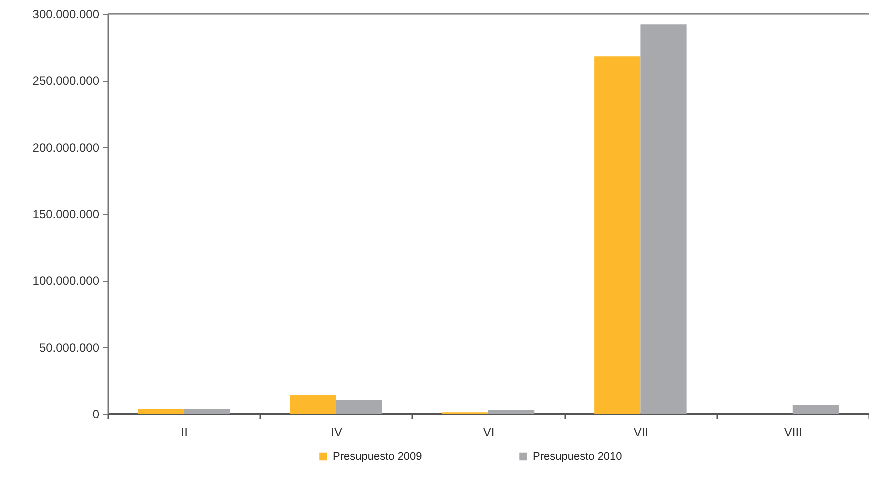 The image size is (869, 491). What do you see at coordinates (377, 456) in the screenshot?
I see `legend-label: Presupuesto 2009` at bounding box center [377, 456].